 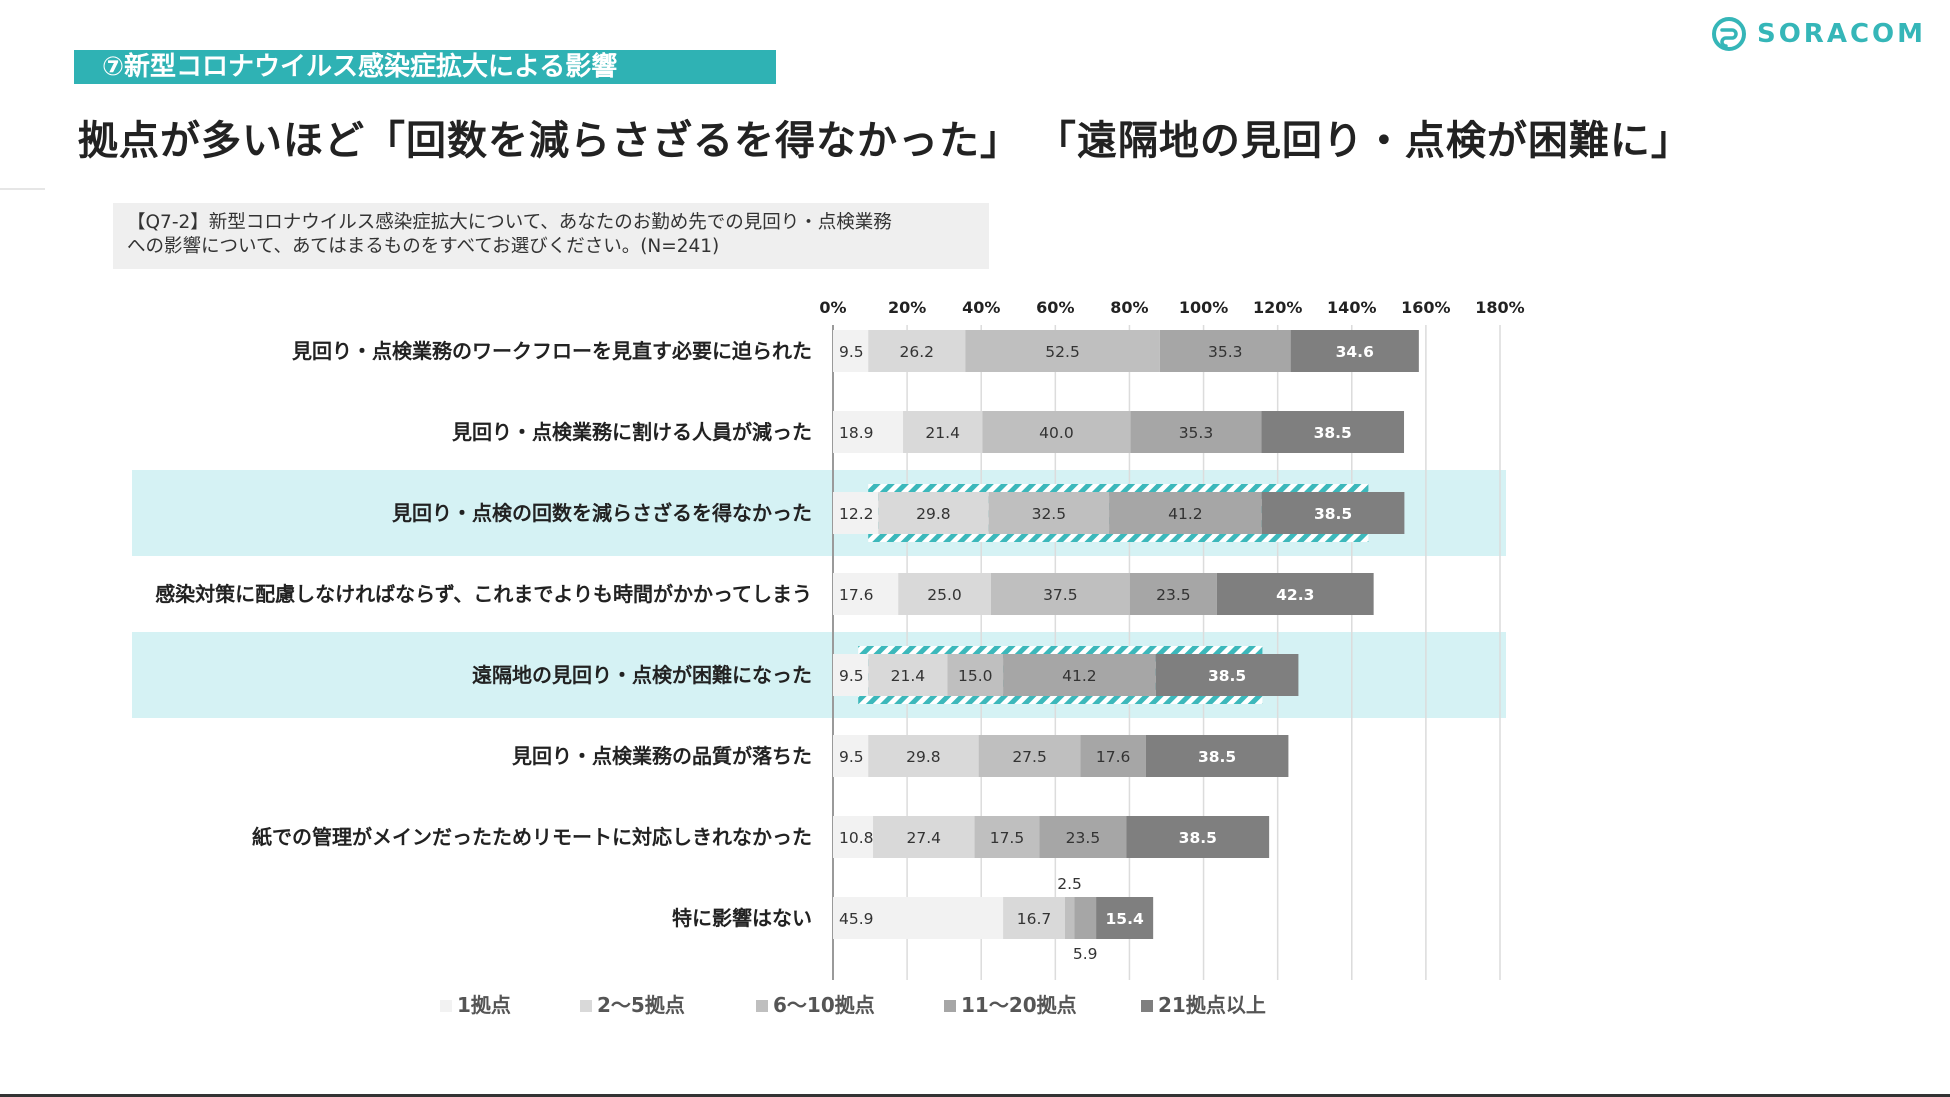 I want to click on data-label: 10.8, so click(x=856, y=838).